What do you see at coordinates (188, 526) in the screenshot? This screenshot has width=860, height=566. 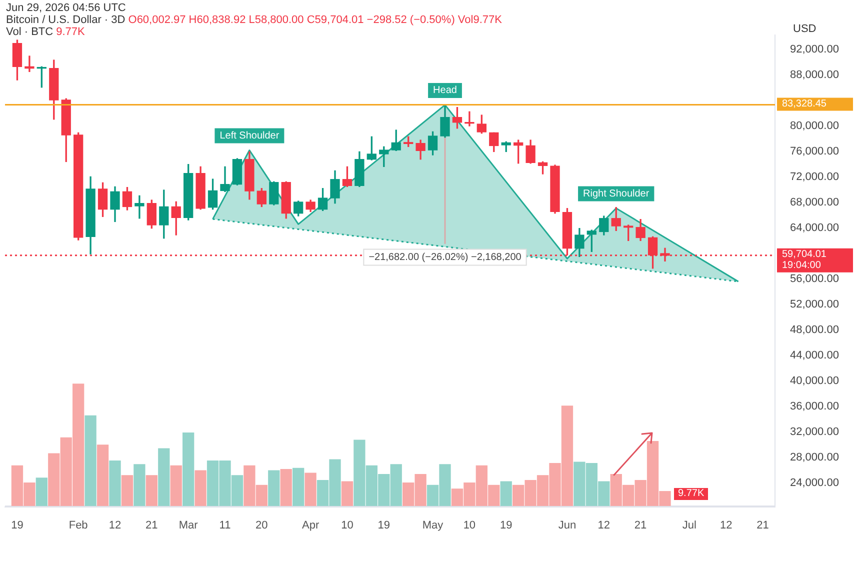 I see `x-tick-label: Mar` at bounding box center [188, 526].